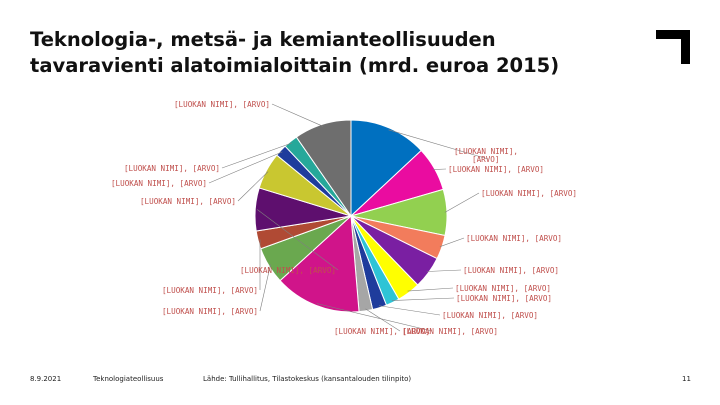 The image size is (720, 405). Describe the element at coordinates (490, 315) in the screenshot. I see `data-label-8: [LUOKAN NIMI], [ARVO]` at that location.